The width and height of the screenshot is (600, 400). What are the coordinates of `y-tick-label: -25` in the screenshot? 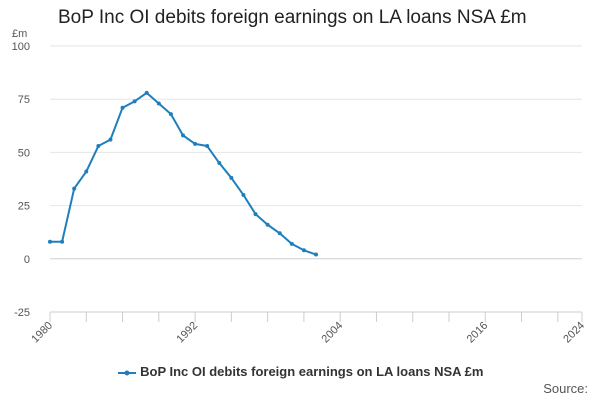 It's located at (22, 313).